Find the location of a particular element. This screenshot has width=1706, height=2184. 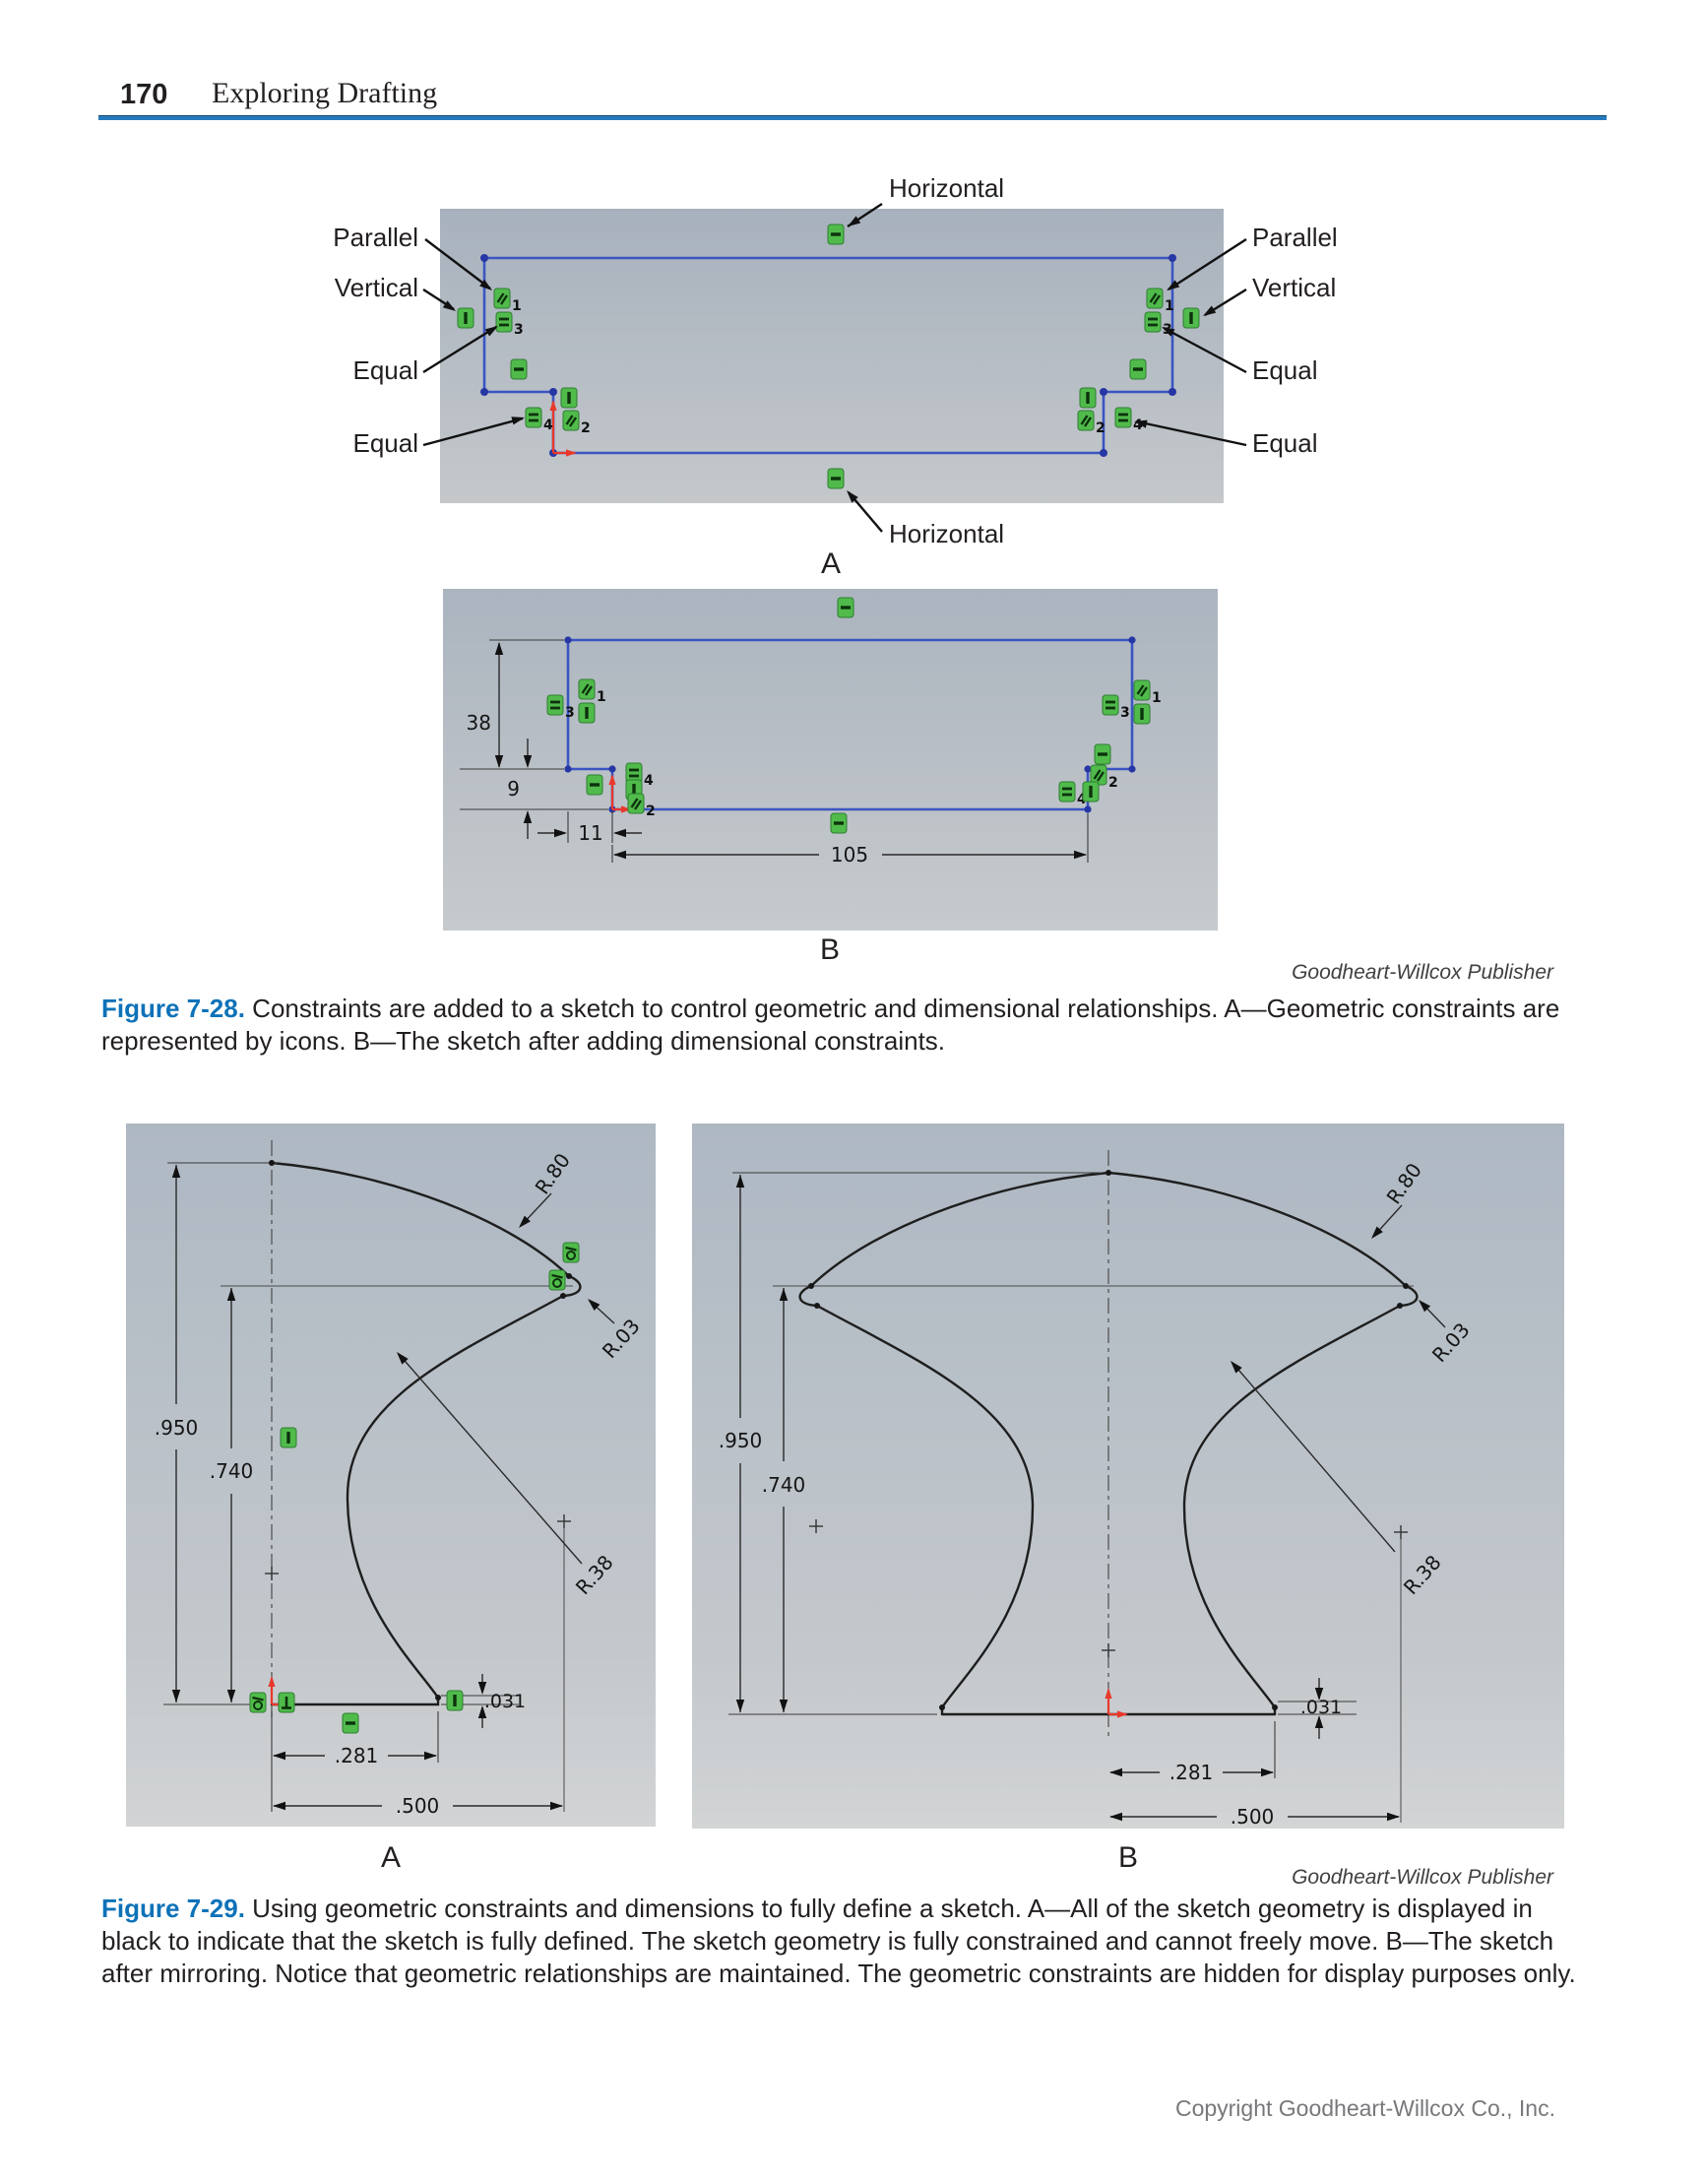

sketch-profile-left is located at coordinates (954, 1443).